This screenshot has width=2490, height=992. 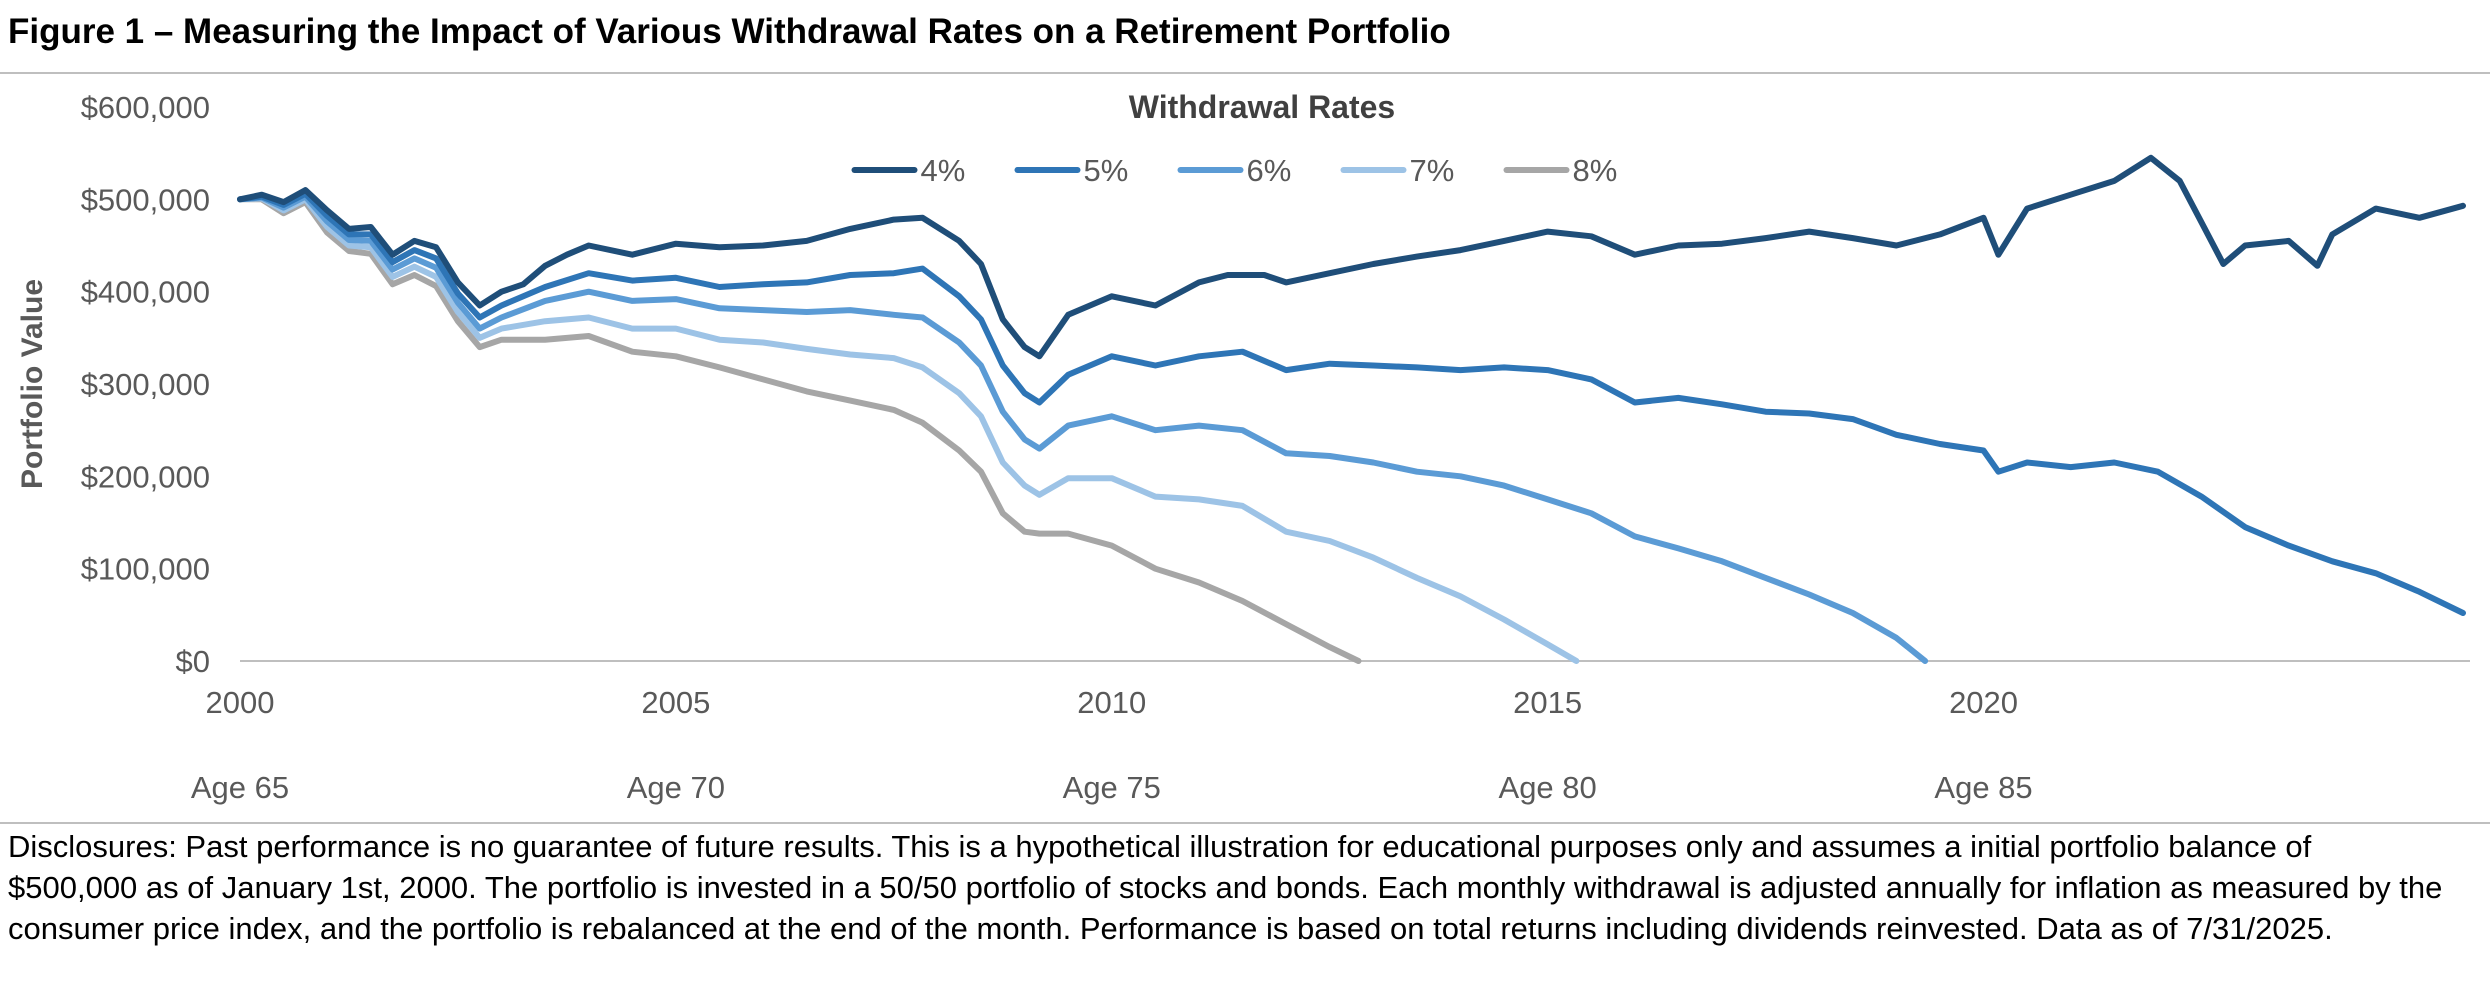 I want to click on legend-label: 5%, so click(x=1106, y=170).